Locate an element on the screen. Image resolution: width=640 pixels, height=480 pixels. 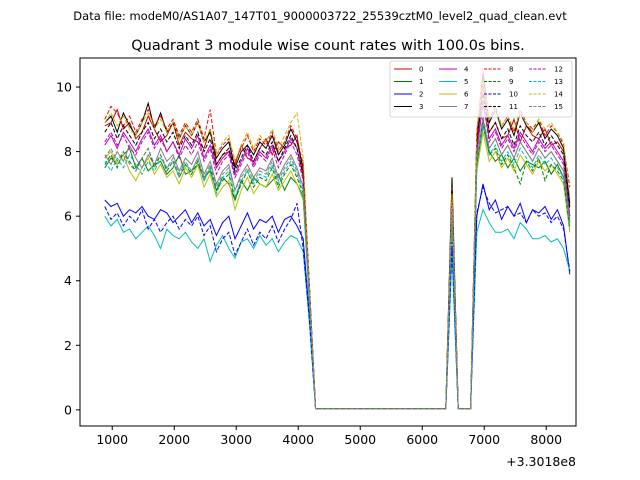
legend-label-13: 13 is located at coordinates (558, 82).